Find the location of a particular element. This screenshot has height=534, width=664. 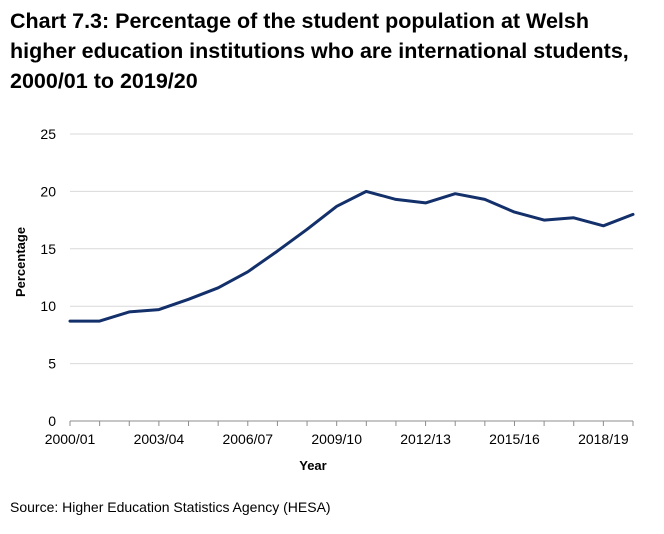

y-tick-label-15: 15 is located at coordinates (48, 249).